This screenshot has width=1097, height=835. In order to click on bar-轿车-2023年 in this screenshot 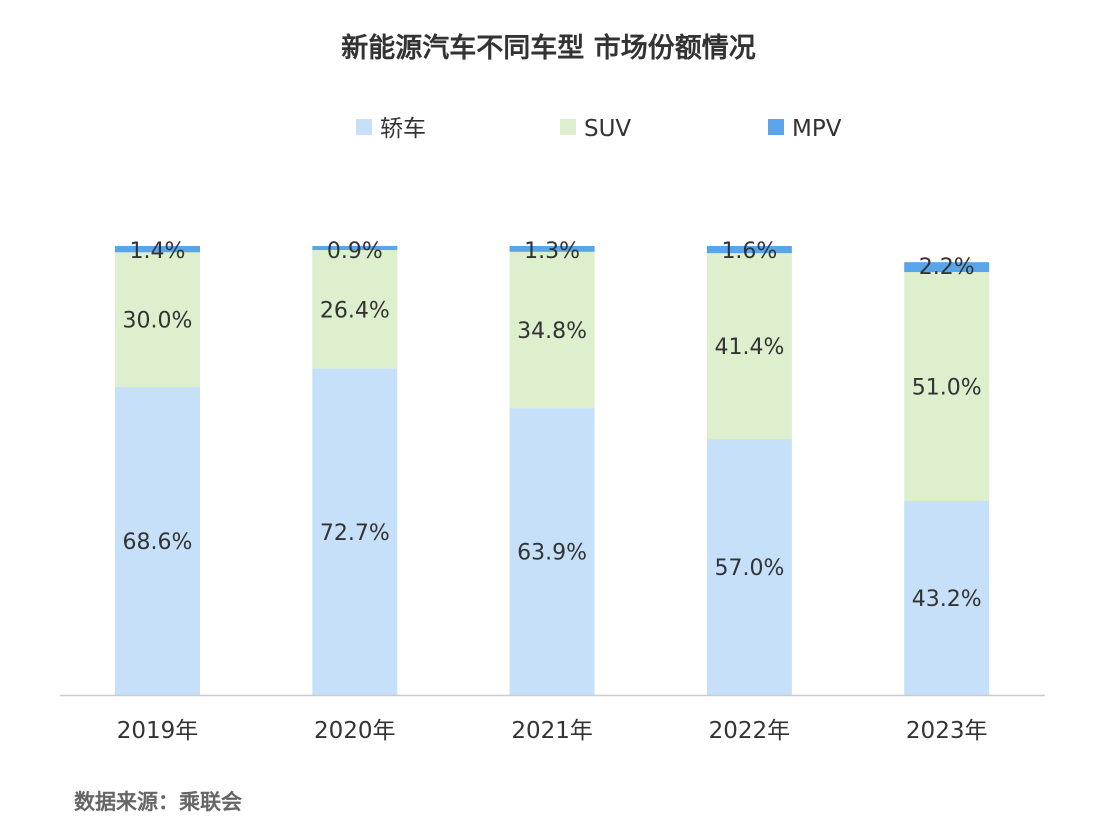, I will do `click(947, 598)`.